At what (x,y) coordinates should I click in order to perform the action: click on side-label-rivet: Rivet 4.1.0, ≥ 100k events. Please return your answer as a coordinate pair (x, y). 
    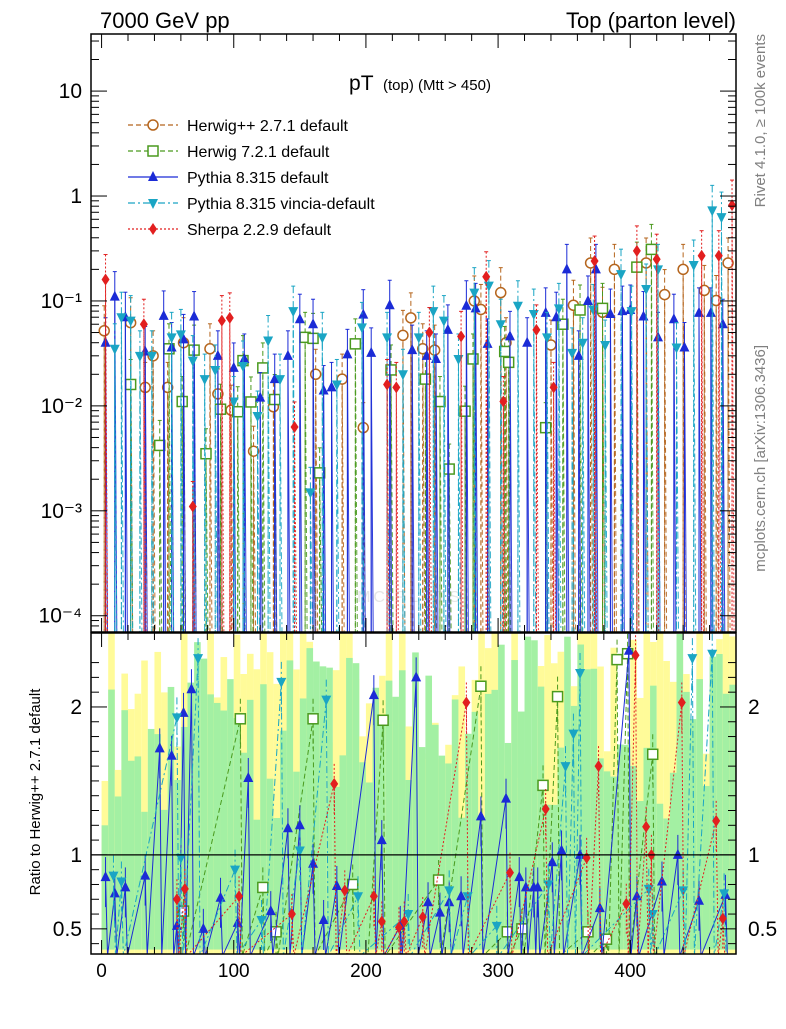
    Looking at the image, I should click on (760, 120).